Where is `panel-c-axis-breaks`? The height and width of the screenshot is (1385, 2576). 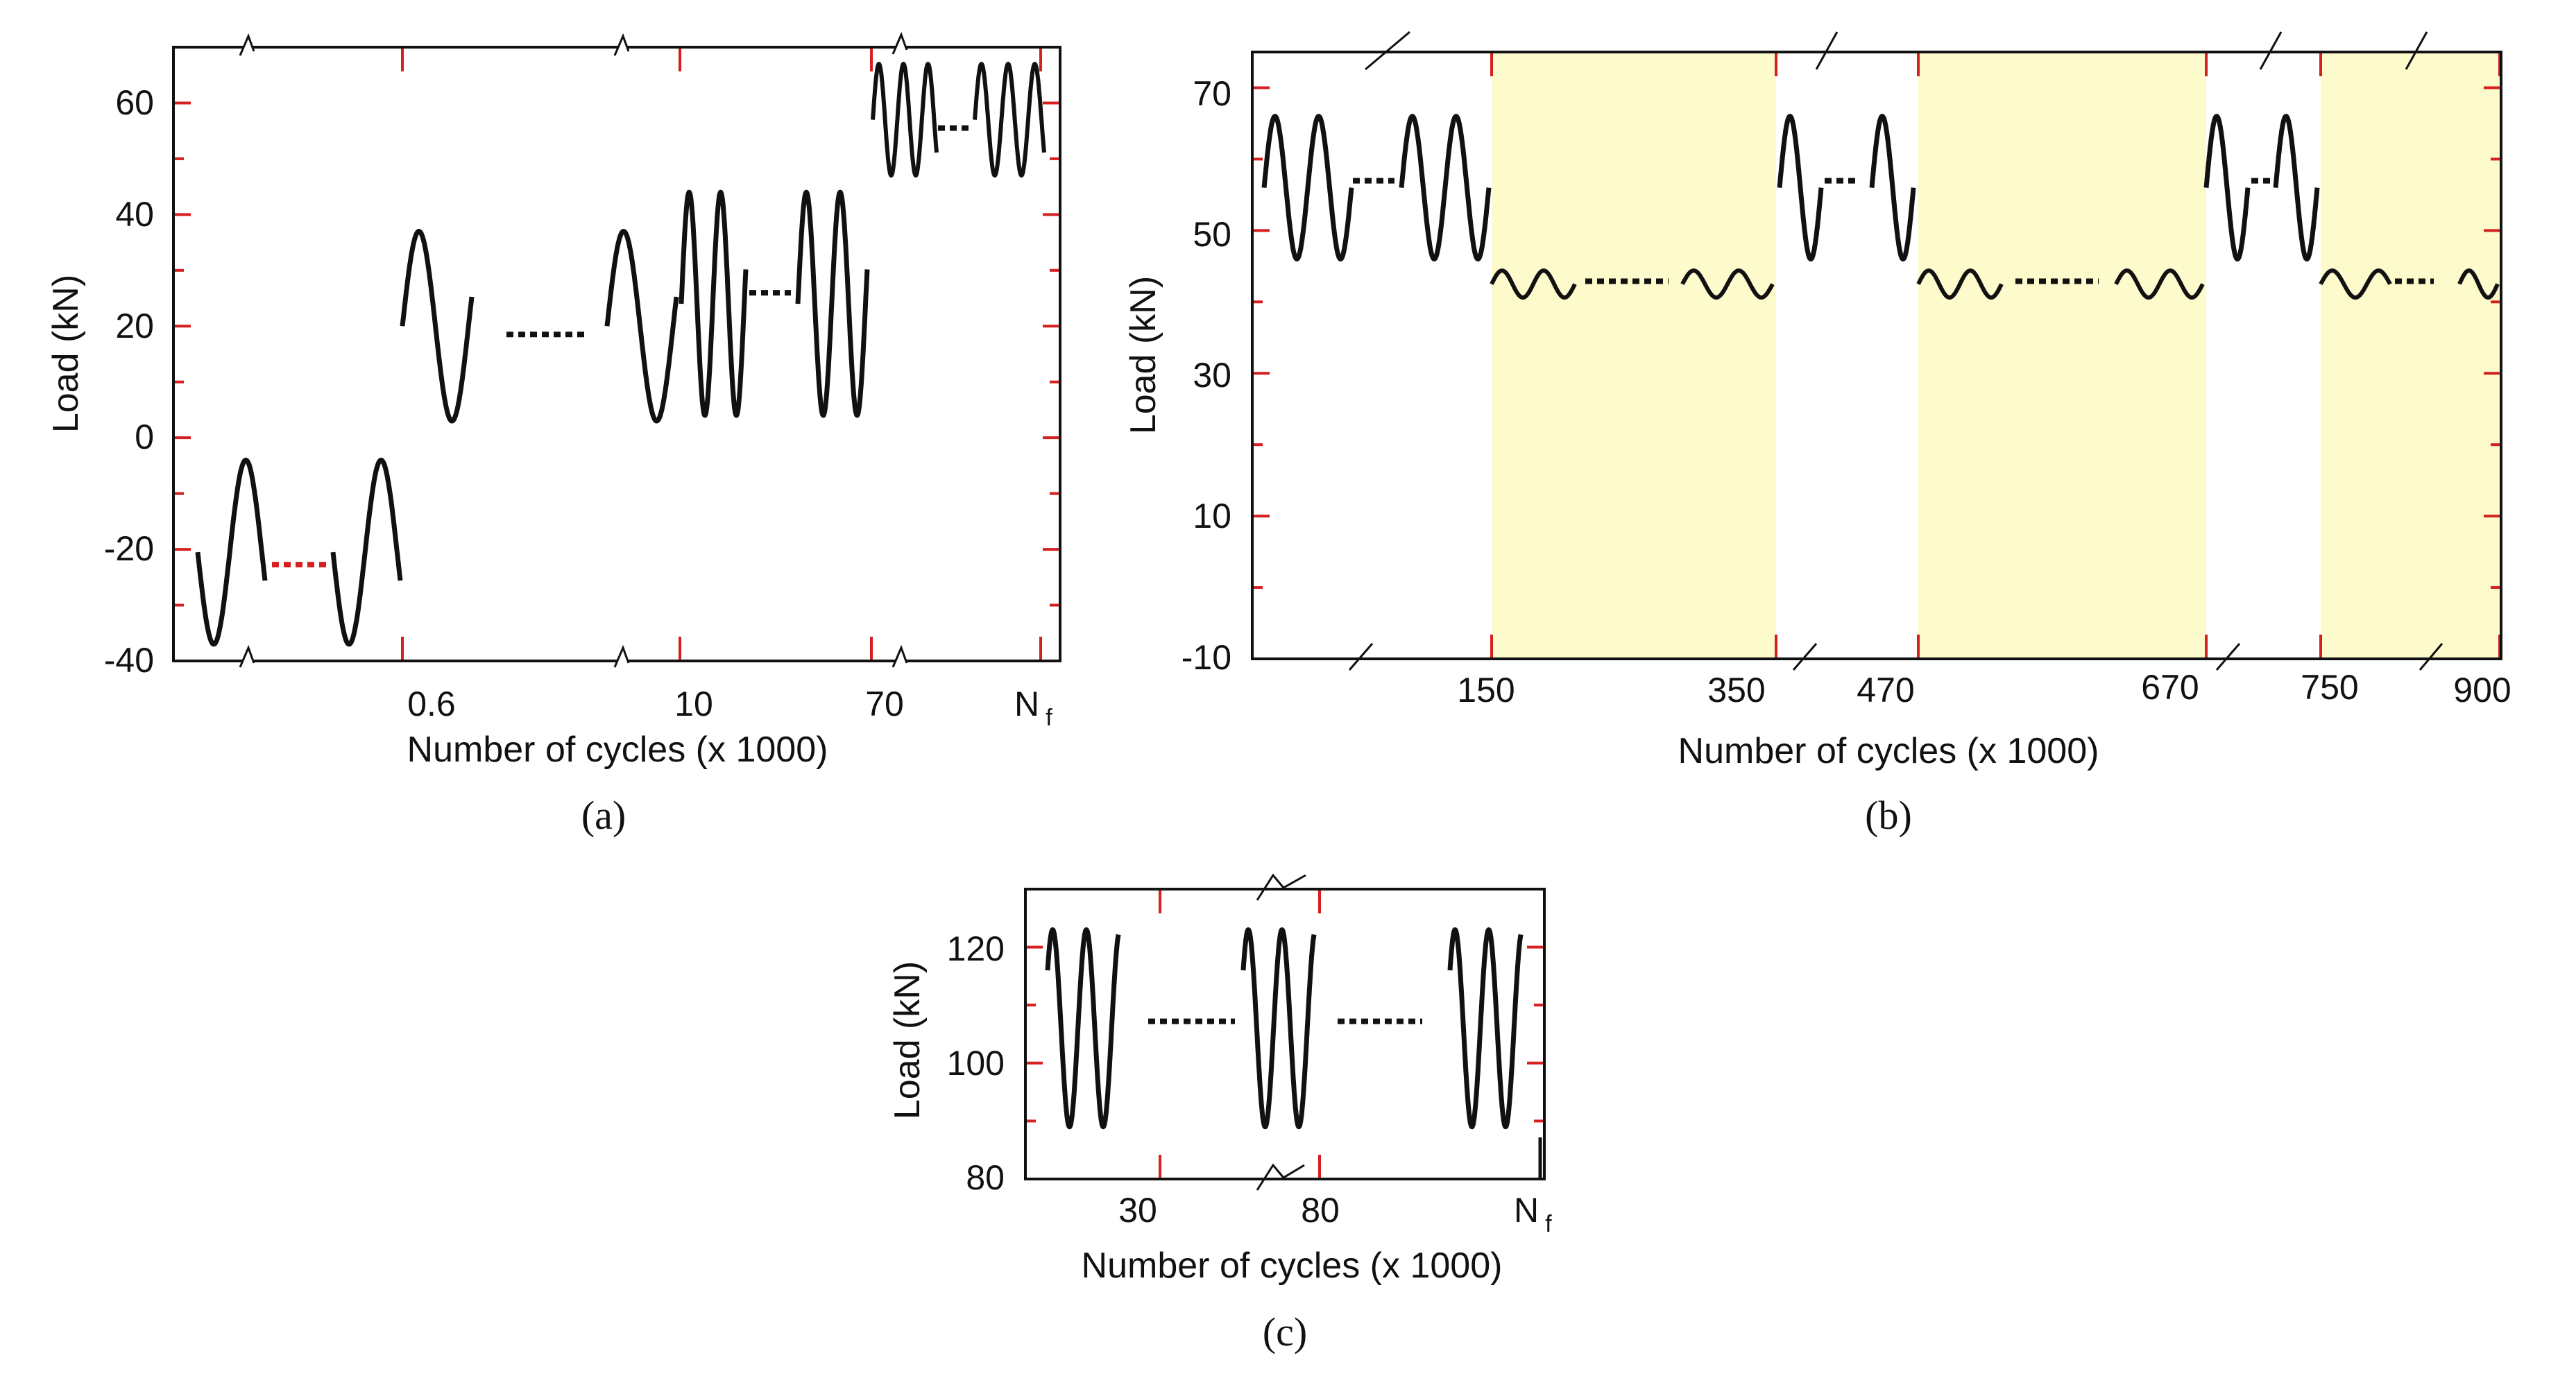 panel-c-axis-breaks is located at coordinates (1281, 1032).